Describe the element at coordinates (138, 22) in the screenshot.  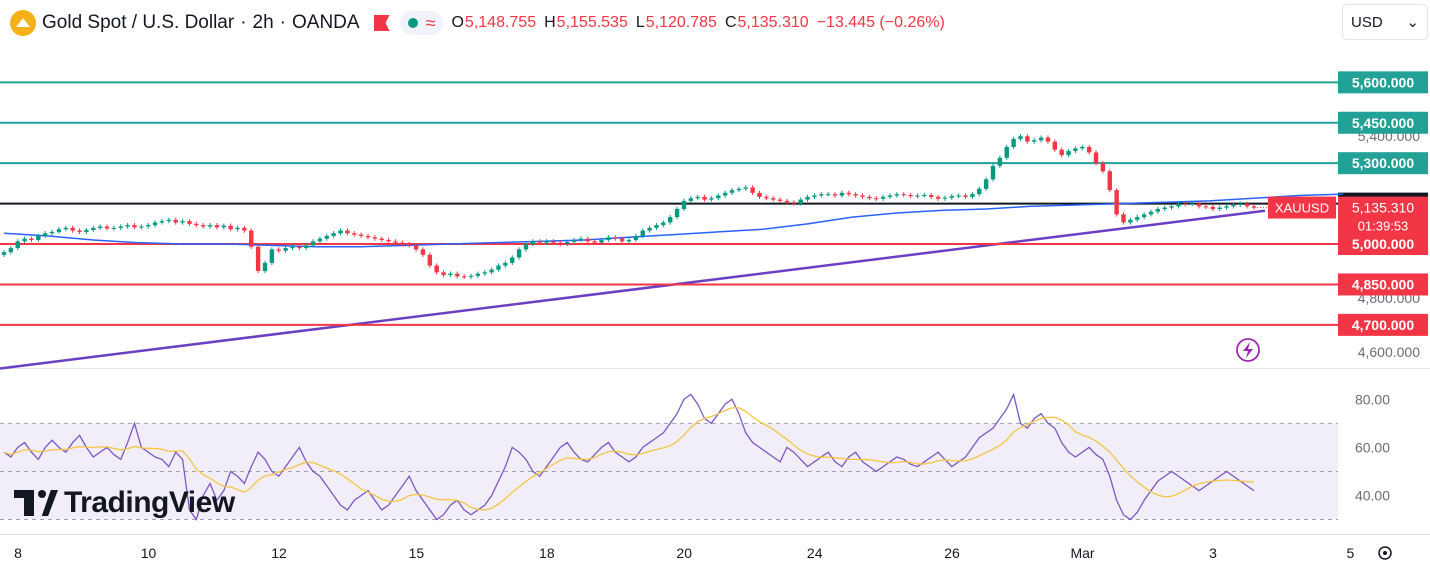
I see `symbol-title: Gold Spot / U.S. Dollar` at that location.